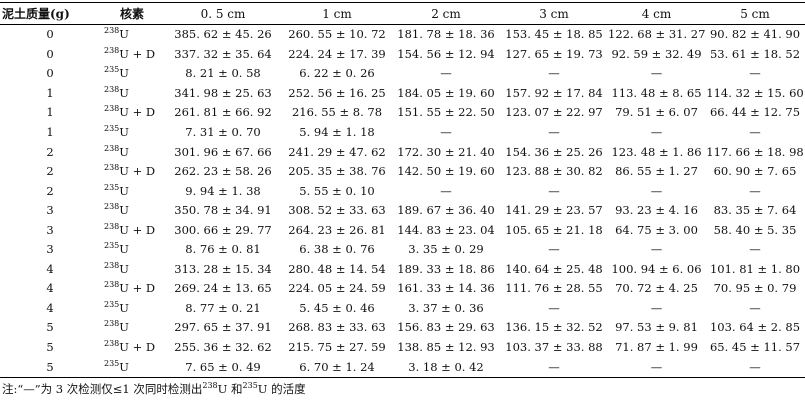 The width and height of the screenshot is (805, 406). What do you see at coordinates (281, 389) in the screenshot?
I see `footnote-suffix: U 的活度` at bounding box center [281, 389].